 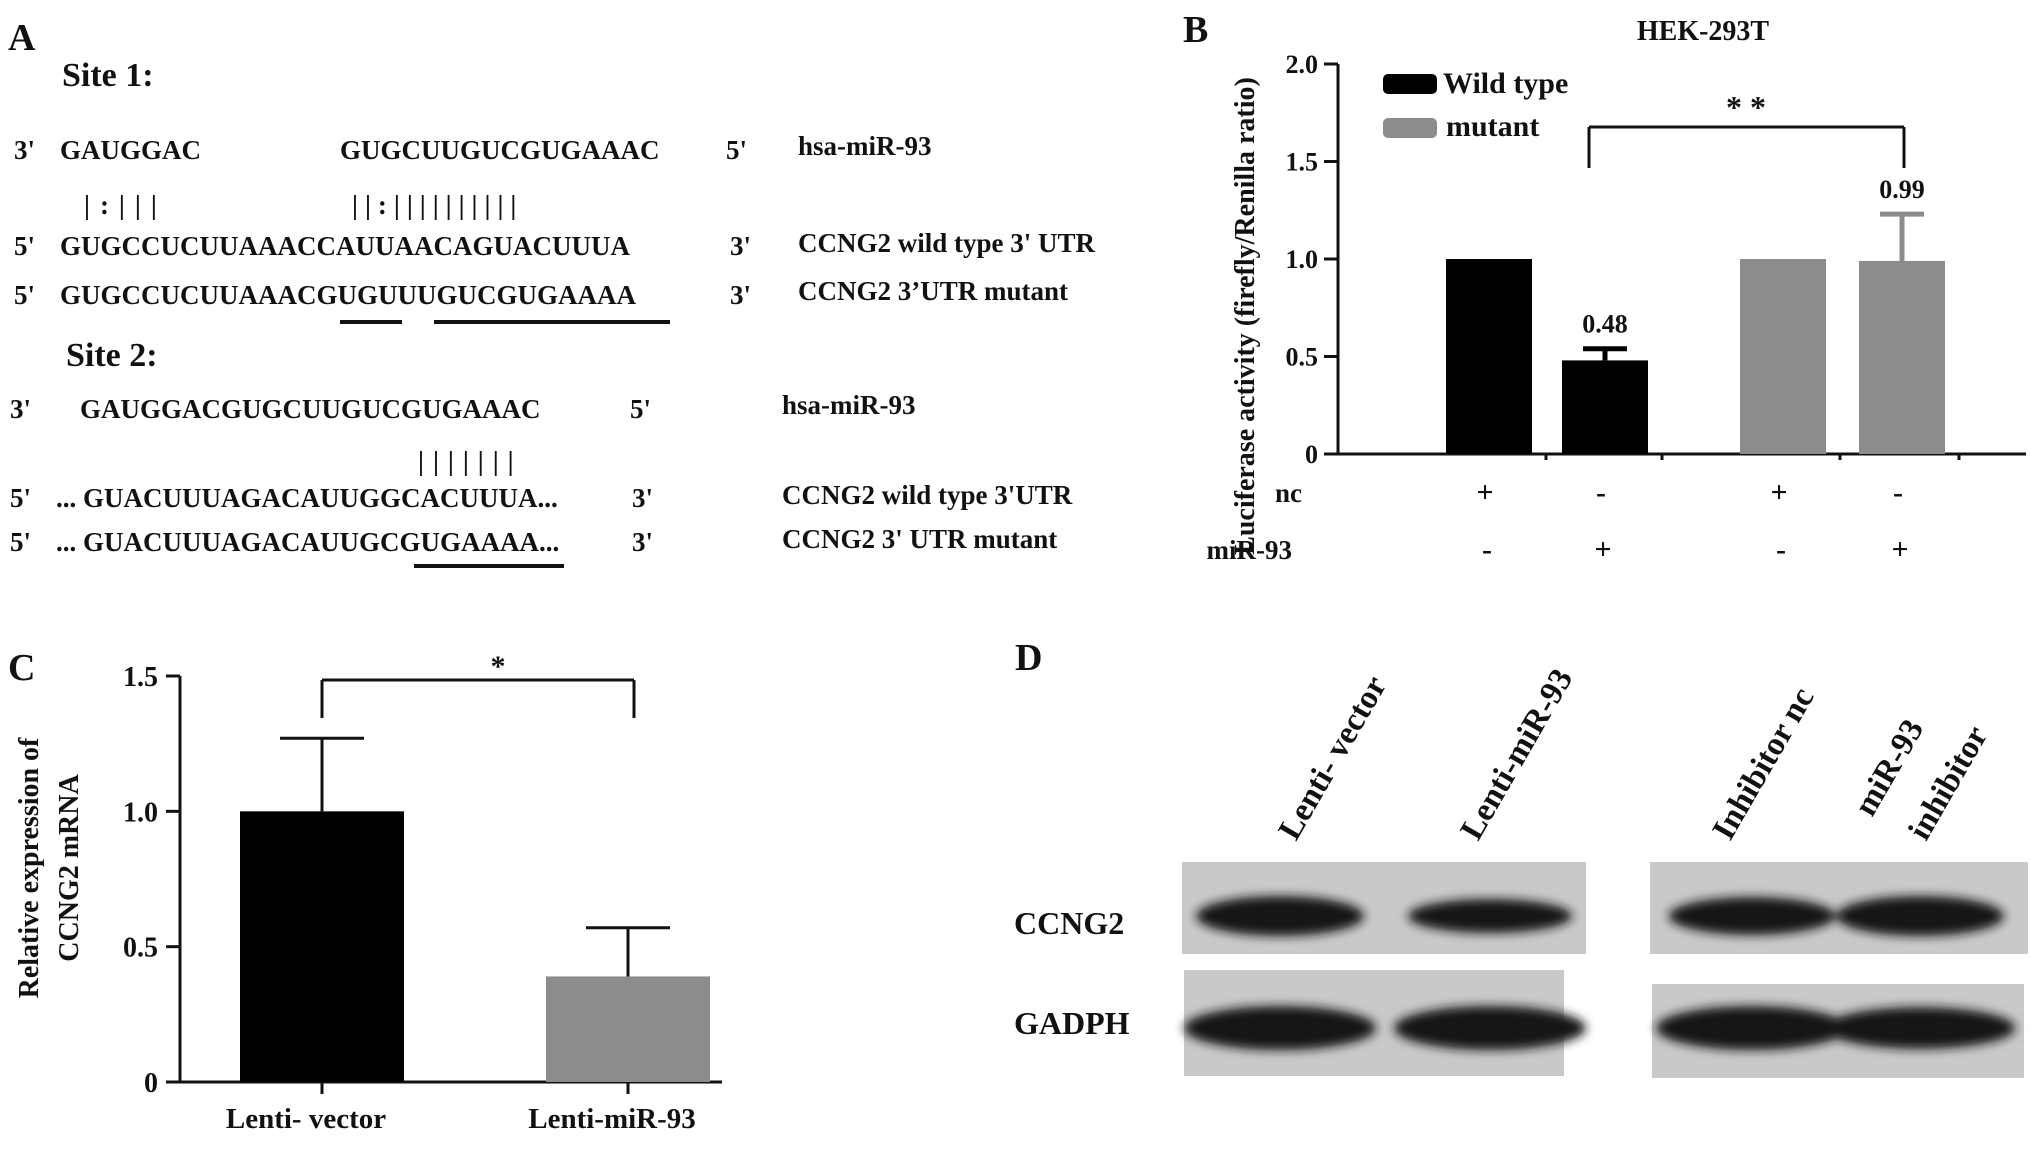 I want to click on panel-label-d: D, so click(x=1028, y=658).